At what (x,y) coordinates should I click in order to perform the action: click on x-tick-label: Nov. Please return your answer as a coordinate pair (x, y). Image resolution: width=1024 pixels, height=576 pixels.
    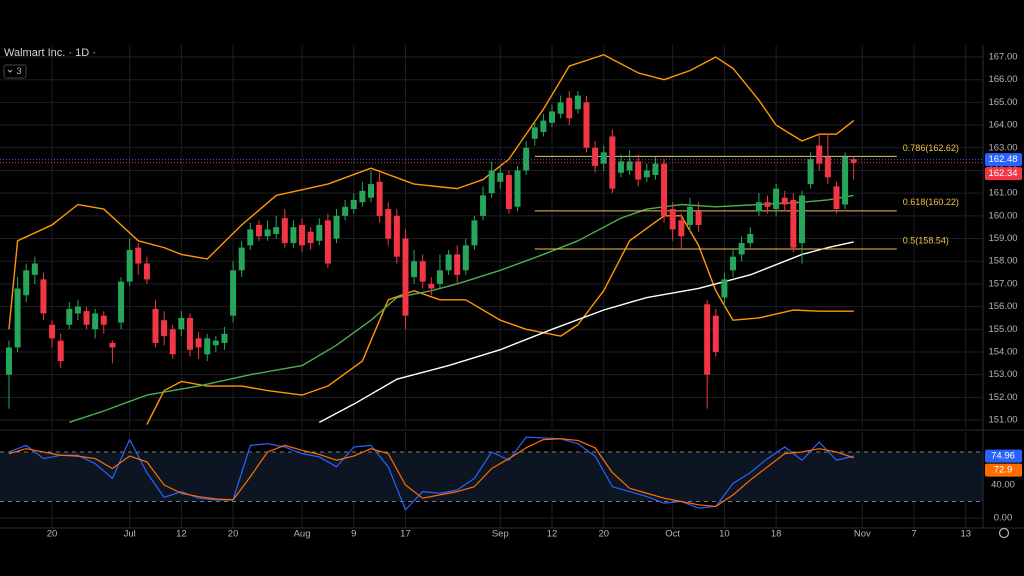
    Looking at the image, I should click on (862, 534).